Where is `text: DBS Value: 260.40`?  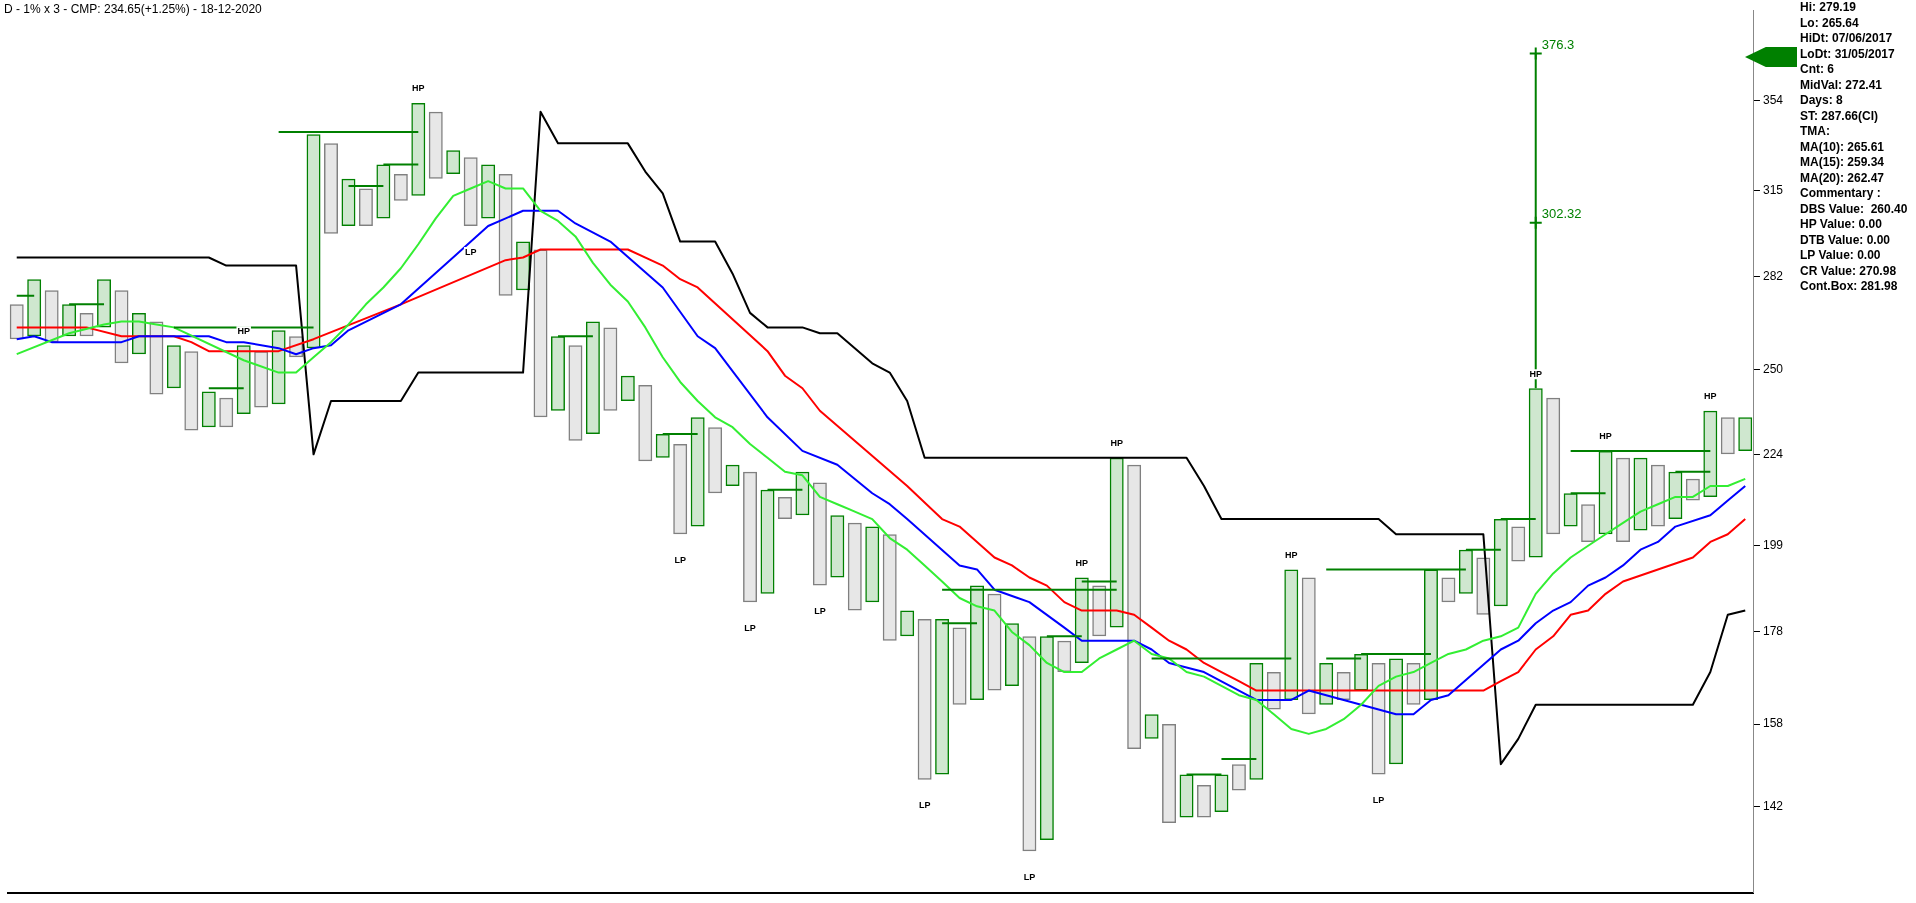 text: DBS Value: 260.40 is located at coordinates (1854, 209).